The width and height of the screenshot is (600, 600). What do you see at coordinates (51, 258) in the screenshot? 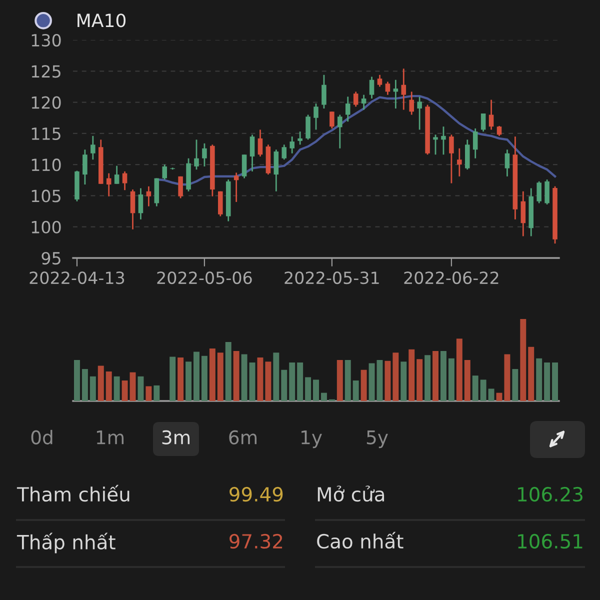
I see `y-tick-label: 95` at bounding box center [51, 258].